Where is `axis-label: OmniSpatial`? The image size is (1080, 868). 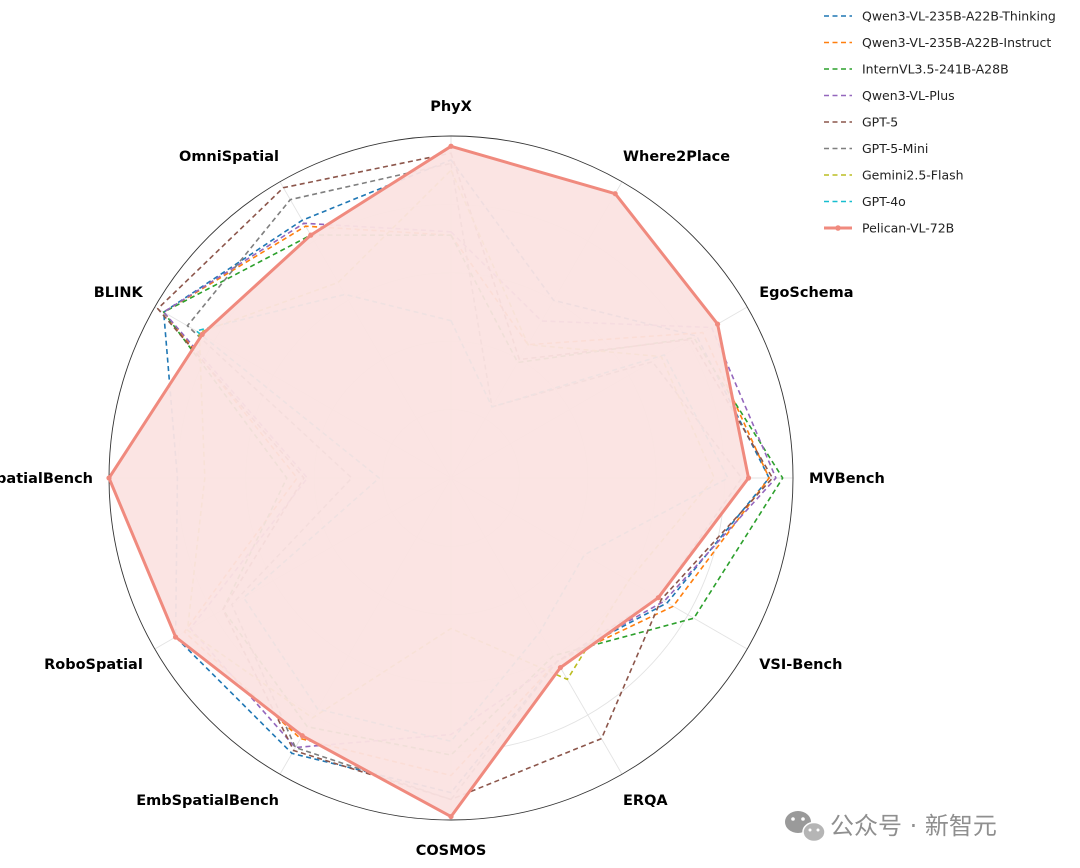
axis-label: OmniSpatial is located at coordinates (229, 157).